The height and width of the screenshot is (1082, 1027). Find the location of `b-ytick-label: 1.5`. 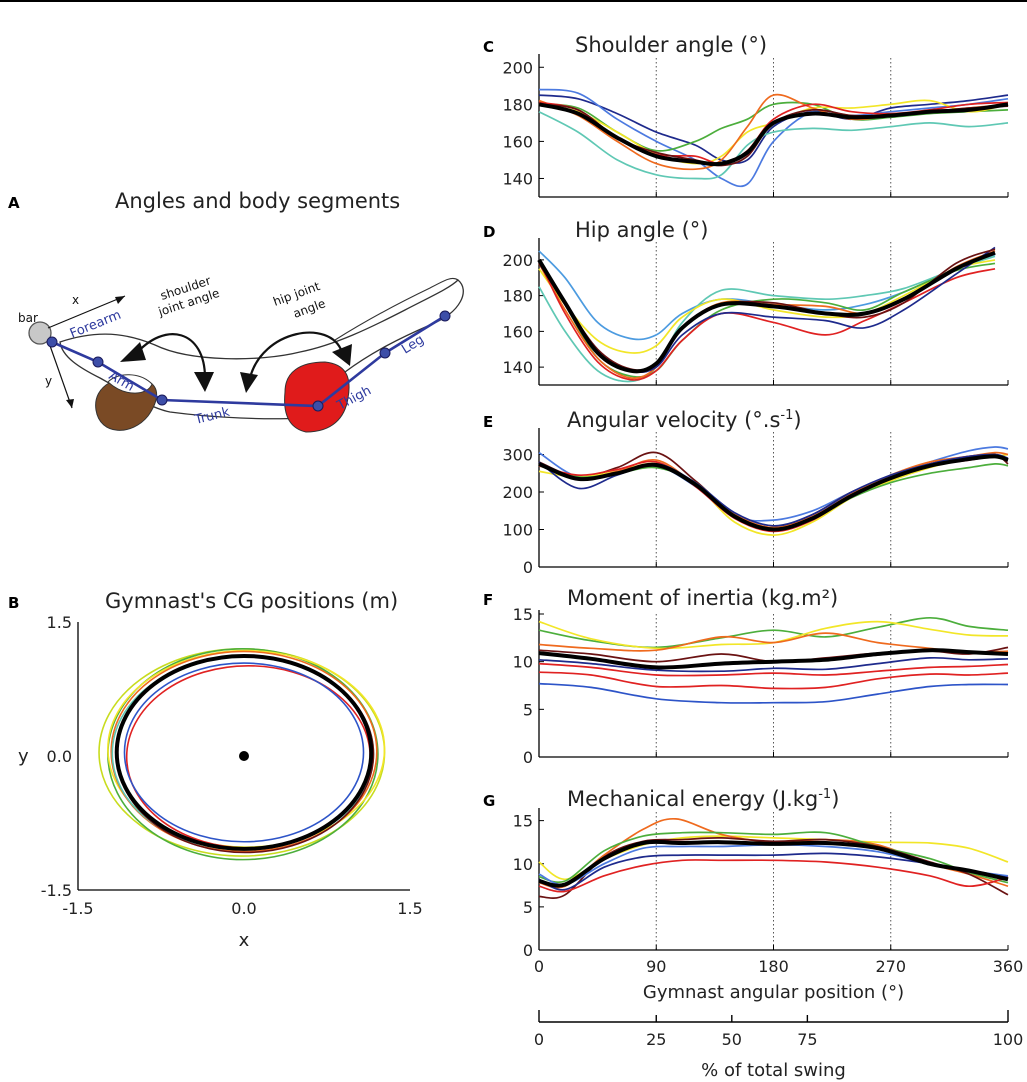

b-ytick-label: 1.5 is located at coordinates (59, 622).